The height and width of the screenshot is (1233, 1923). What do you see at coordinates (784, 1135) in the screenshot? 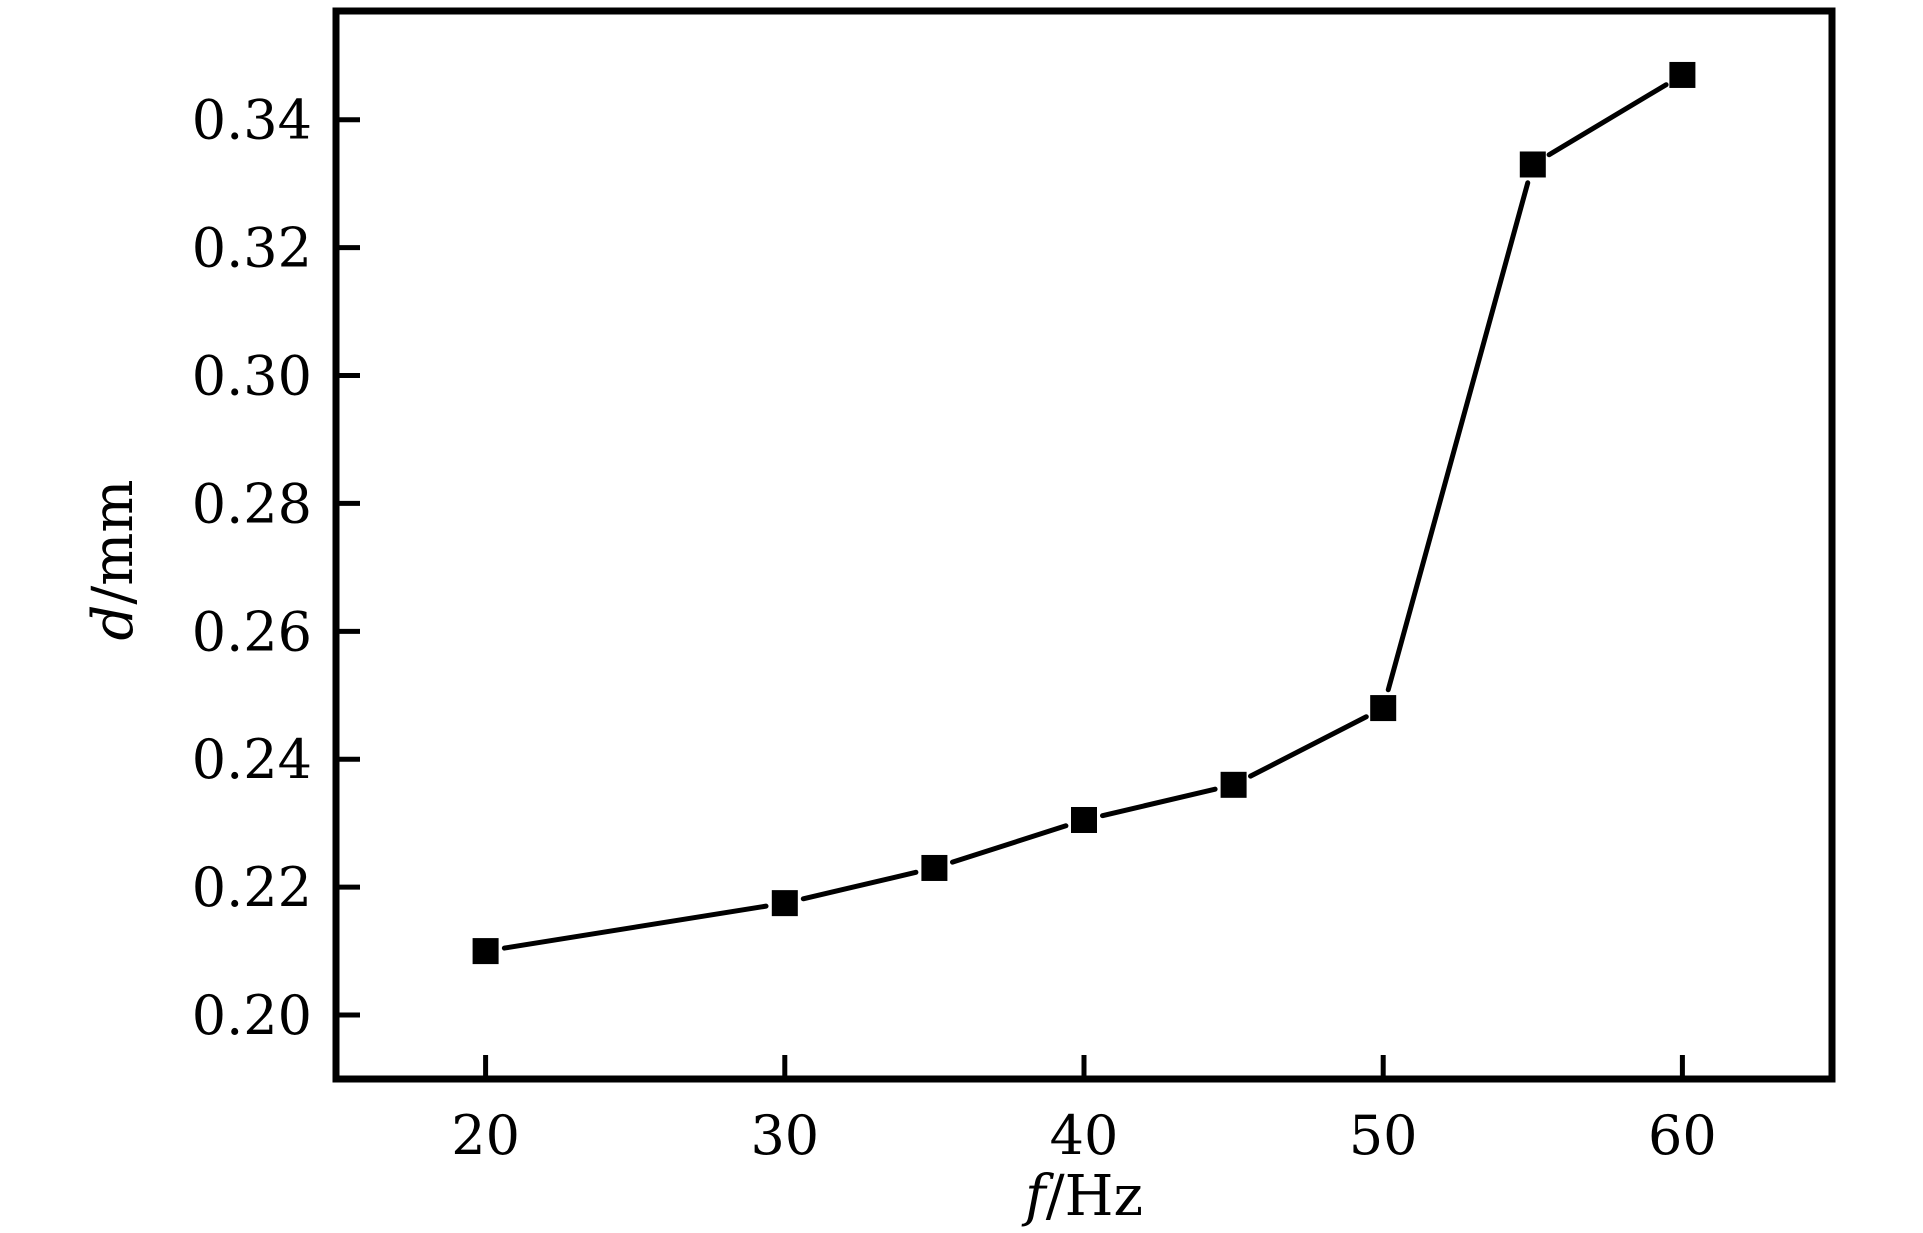
I see `x-tick-label: 30` at bounding box center [784, 1135].